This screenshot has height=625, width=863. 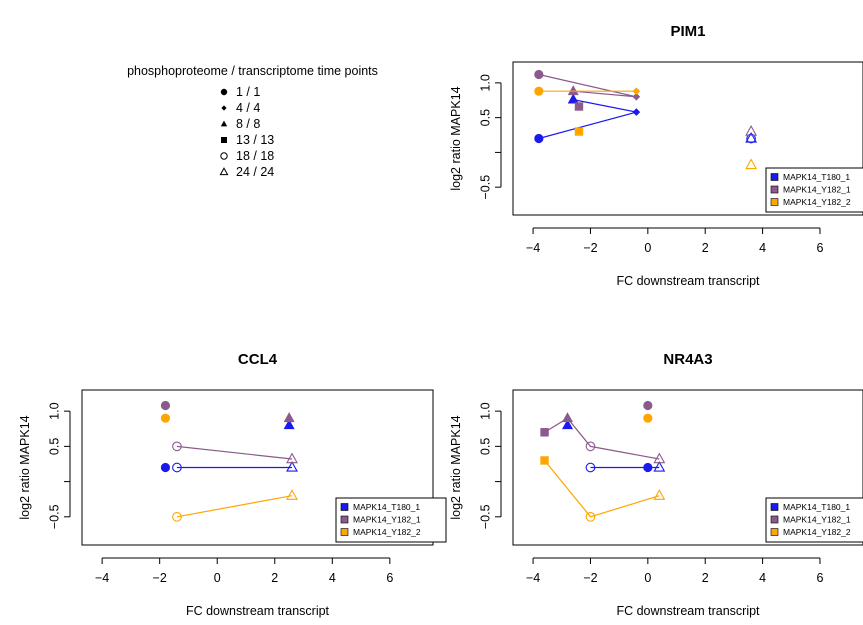 What do you see at coordinates (248, 108) in the screenshot?
I see `timepoint-label: 4 / 4` at bounding box center [248, 108].